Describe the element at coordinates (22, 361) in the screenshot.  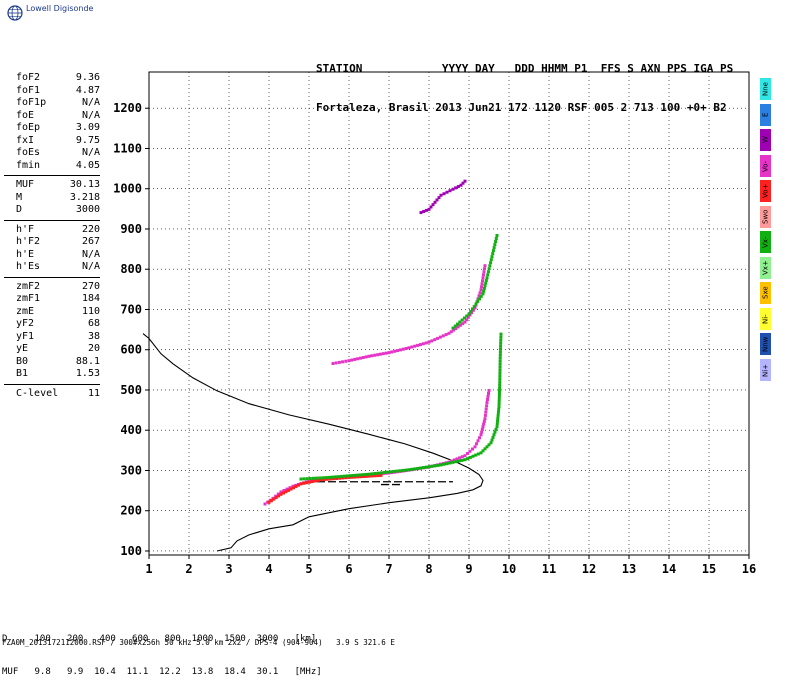
I see `parameter-name: B0` at that location.